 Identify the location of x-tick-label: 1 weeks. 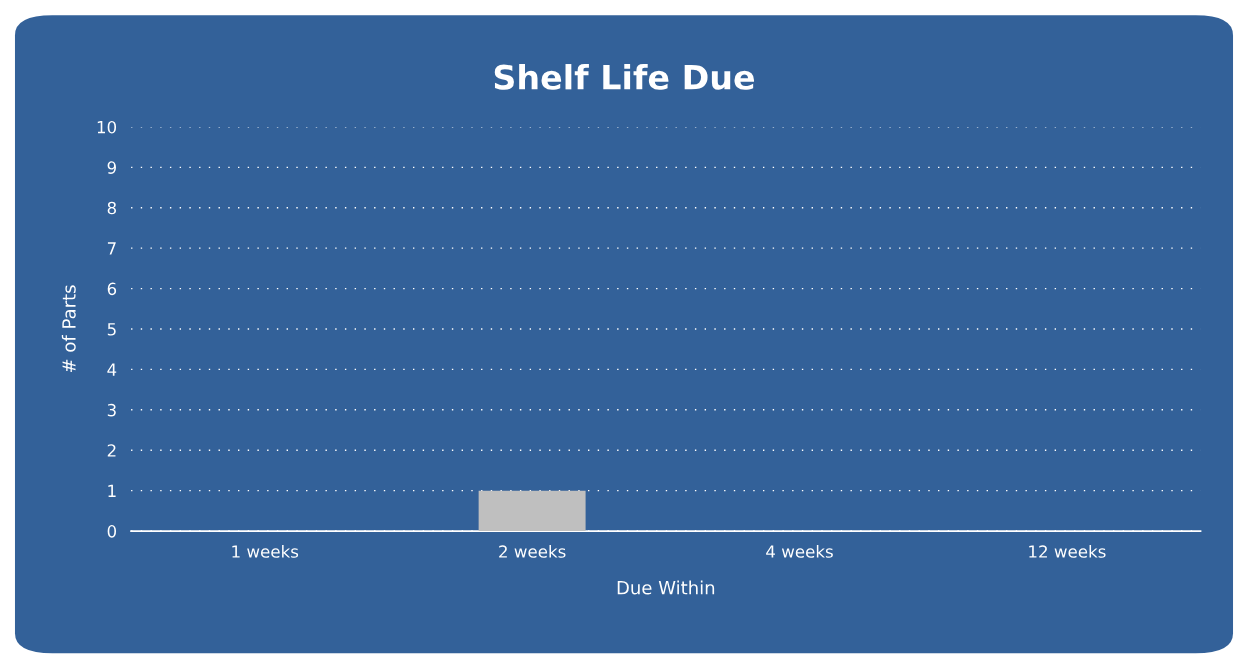
(265, 551).